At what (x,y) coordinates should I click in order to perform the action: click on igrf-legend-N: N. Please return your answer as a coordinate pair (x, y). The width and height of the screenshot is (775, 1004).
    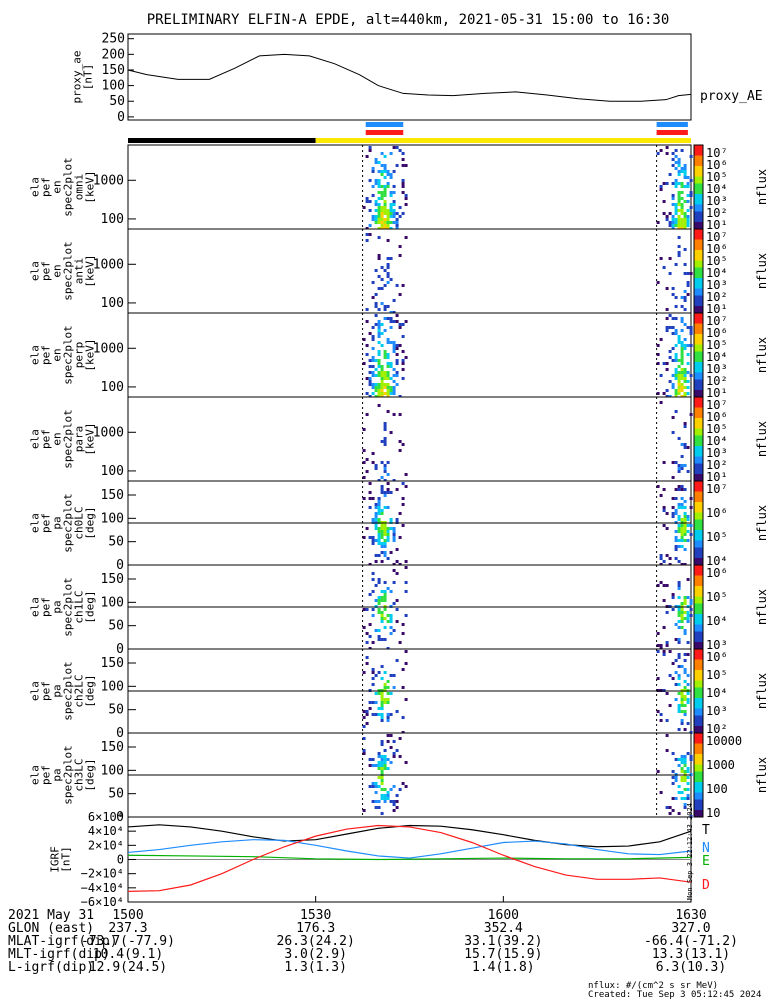
    Looking at the image, I should click on (706, 848).